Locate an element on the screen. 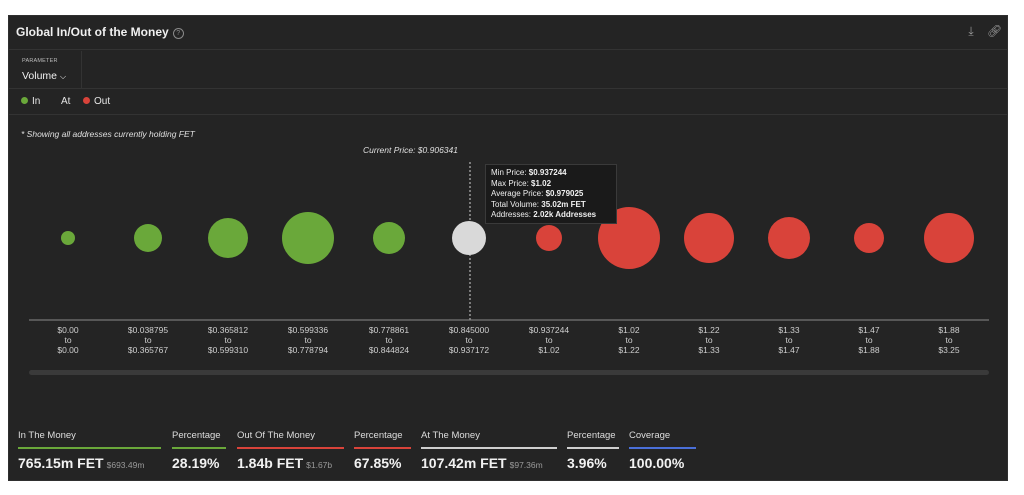 This screenshot has width=1024, height=495. bucket-label-from: $0.00 is located at coordinates (68, 330).